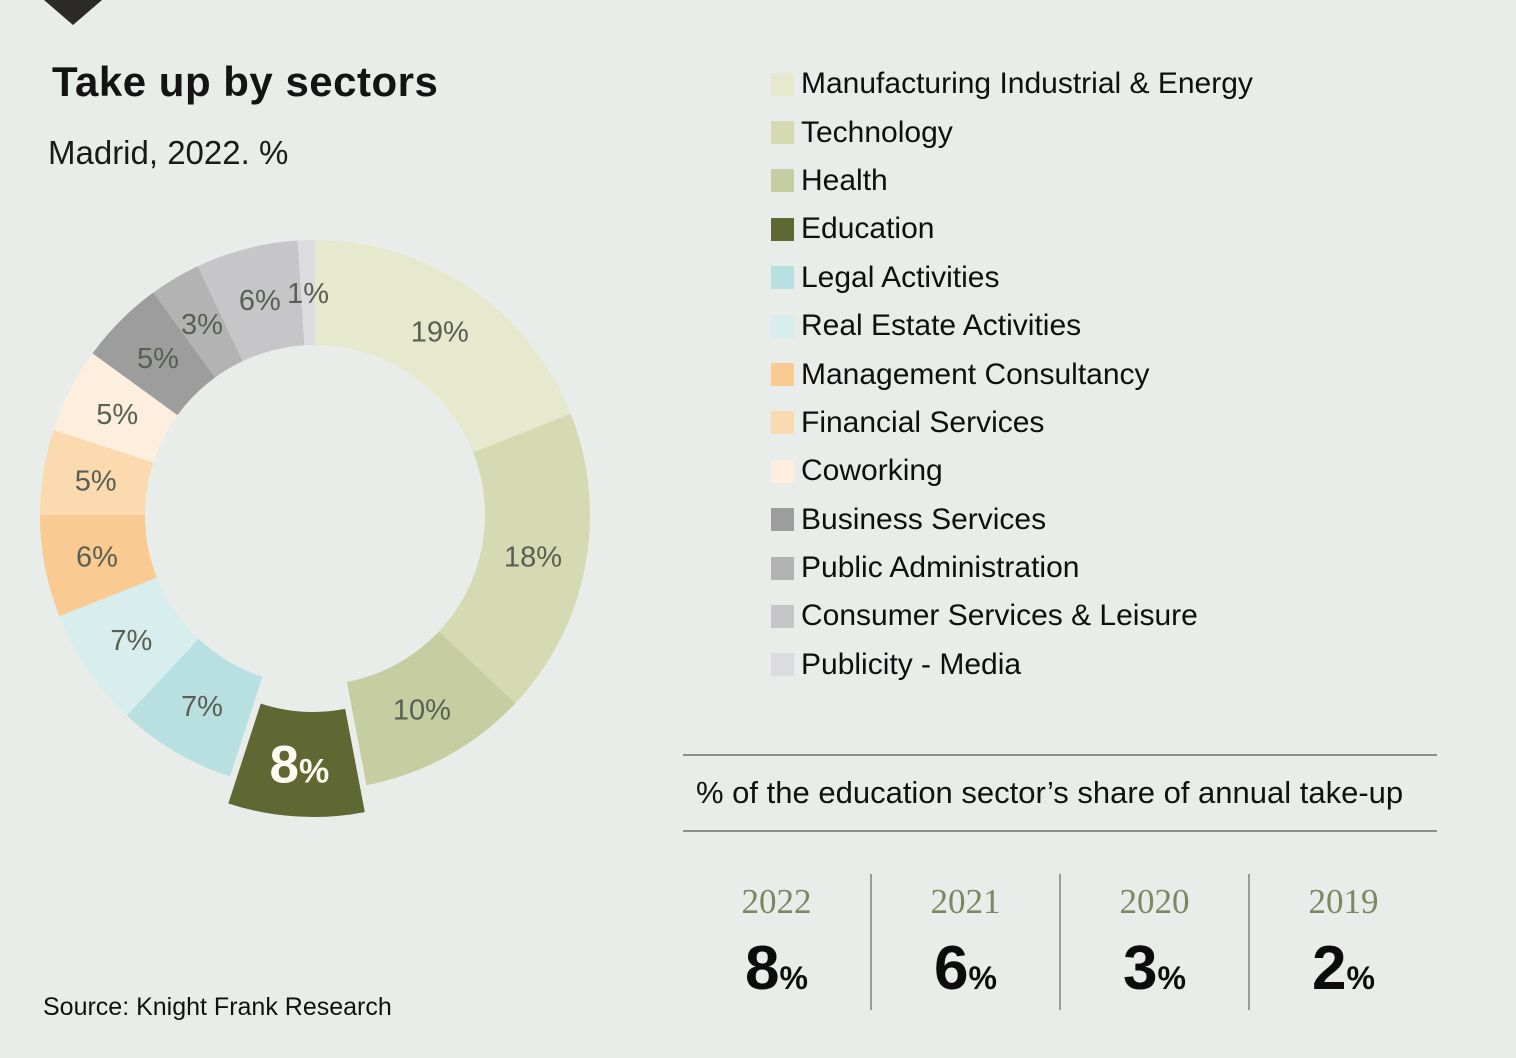 Image resolution: width=1516 pixels, height=1058 pixels. Describe the element at coordinates (1012, 471) in the screenshot. I see `legend-item: Coworking` at that location.